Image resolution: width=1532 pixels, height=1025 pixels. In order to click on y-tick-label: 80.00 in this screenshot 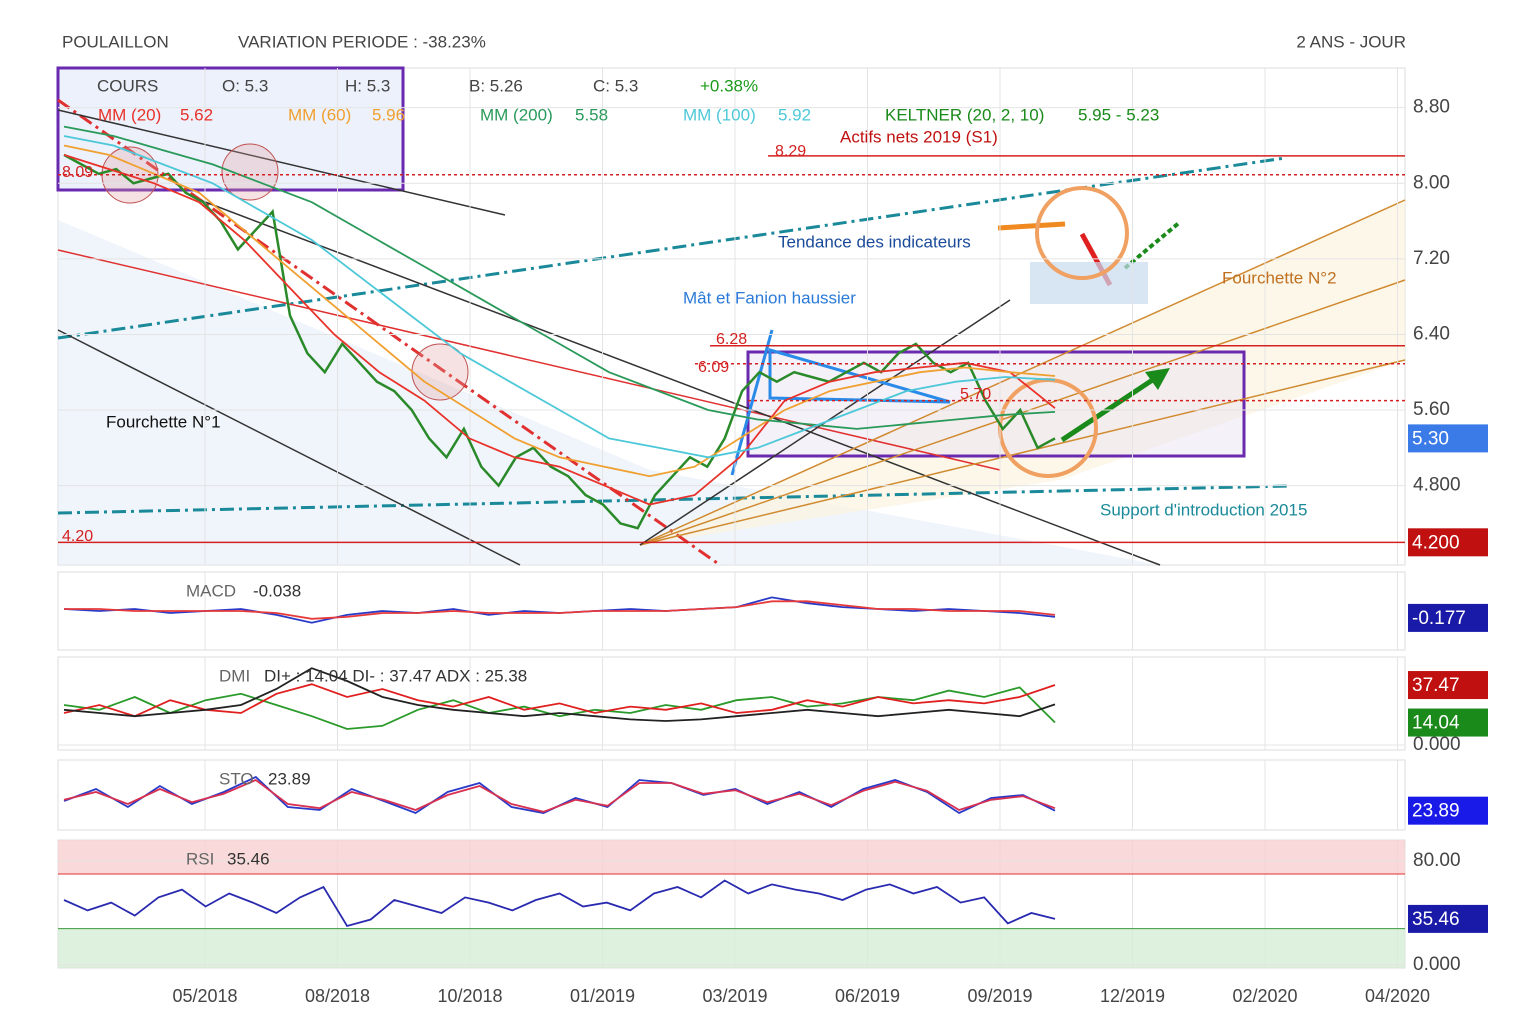, I will do `click(1437, 860)`.